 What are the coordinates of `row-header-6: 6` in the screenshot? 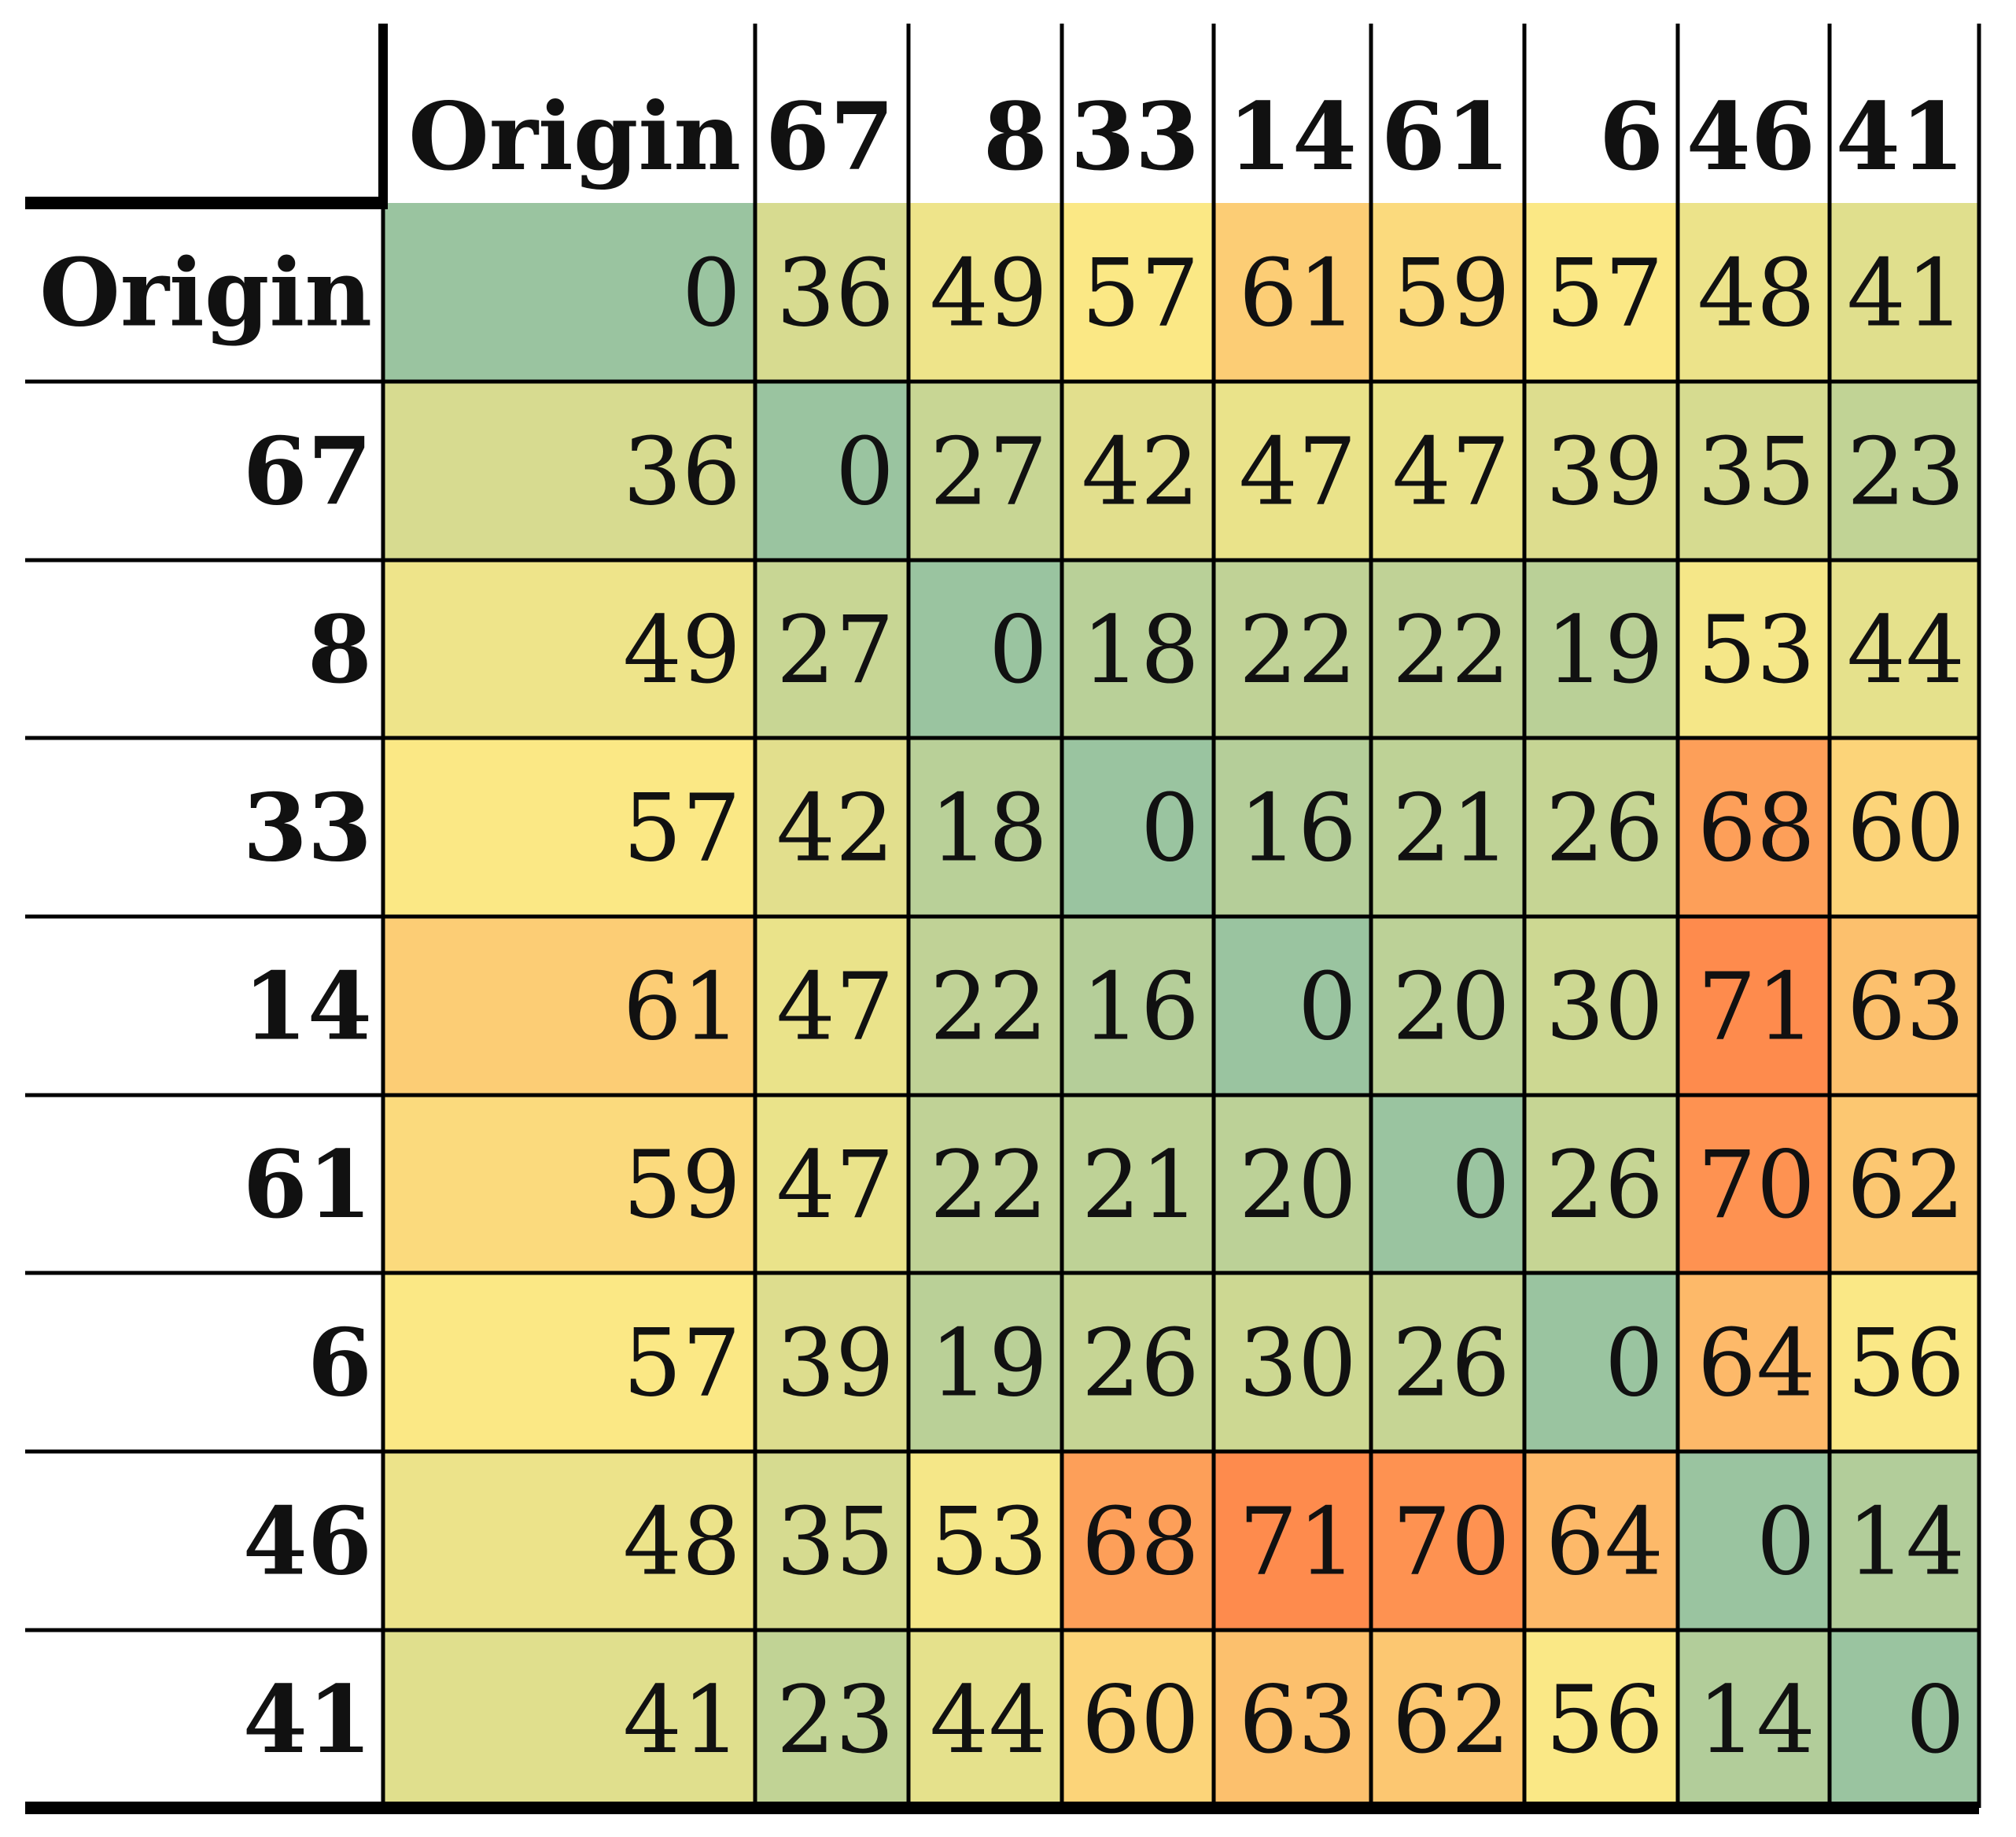 It's located at (340, 1363).